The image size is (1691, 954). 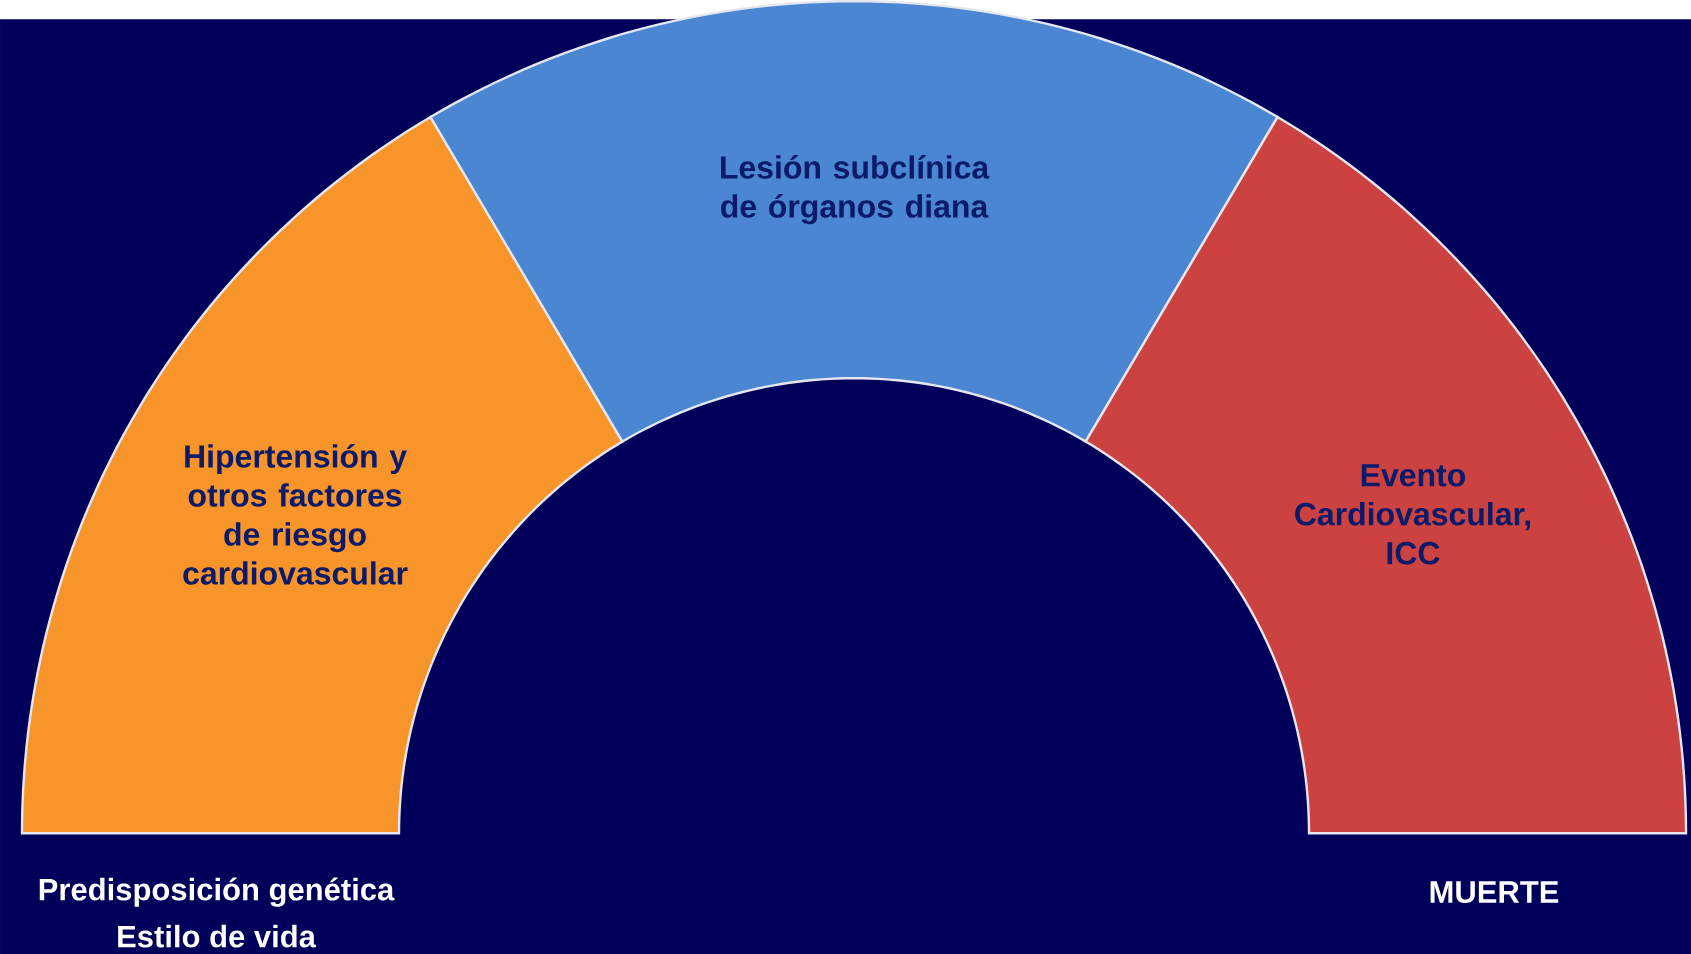 What do you see at coordinates (217, 936) in the screenshot?
I see `text: Estilo de vida` at bounding box center [217, 936].